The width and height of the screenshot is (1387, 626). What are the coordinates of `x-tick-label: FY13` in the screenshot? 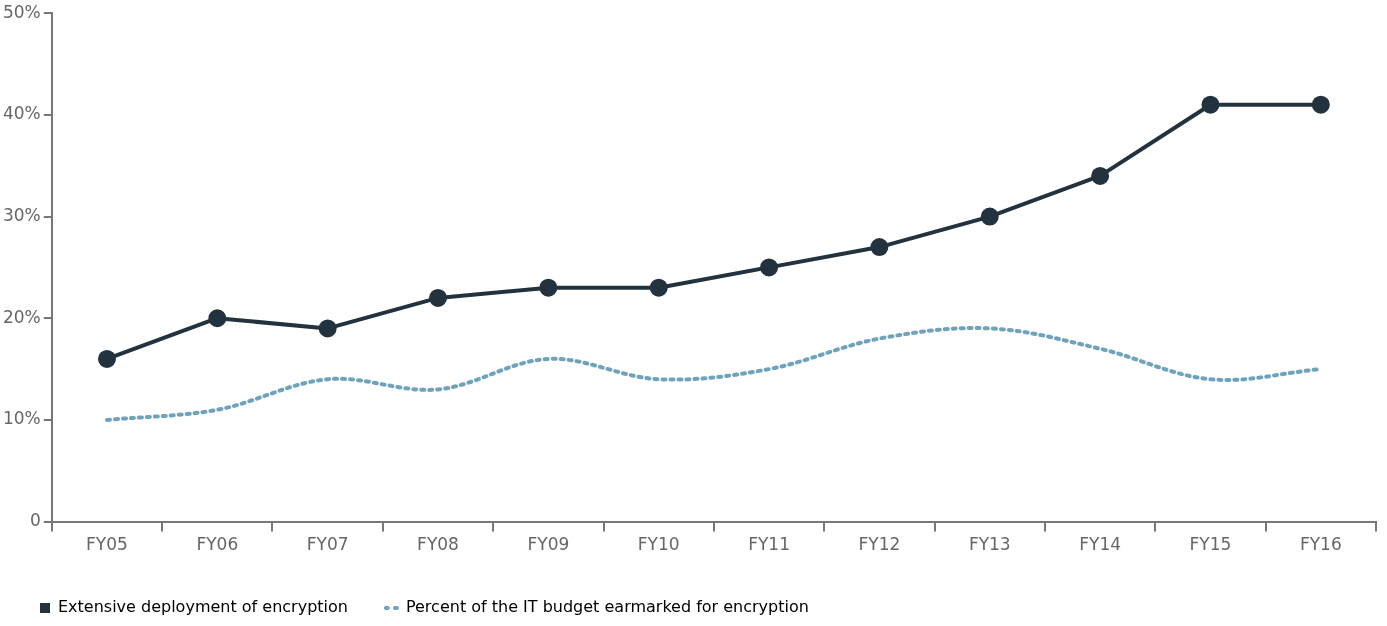 It's located at (989, 544).